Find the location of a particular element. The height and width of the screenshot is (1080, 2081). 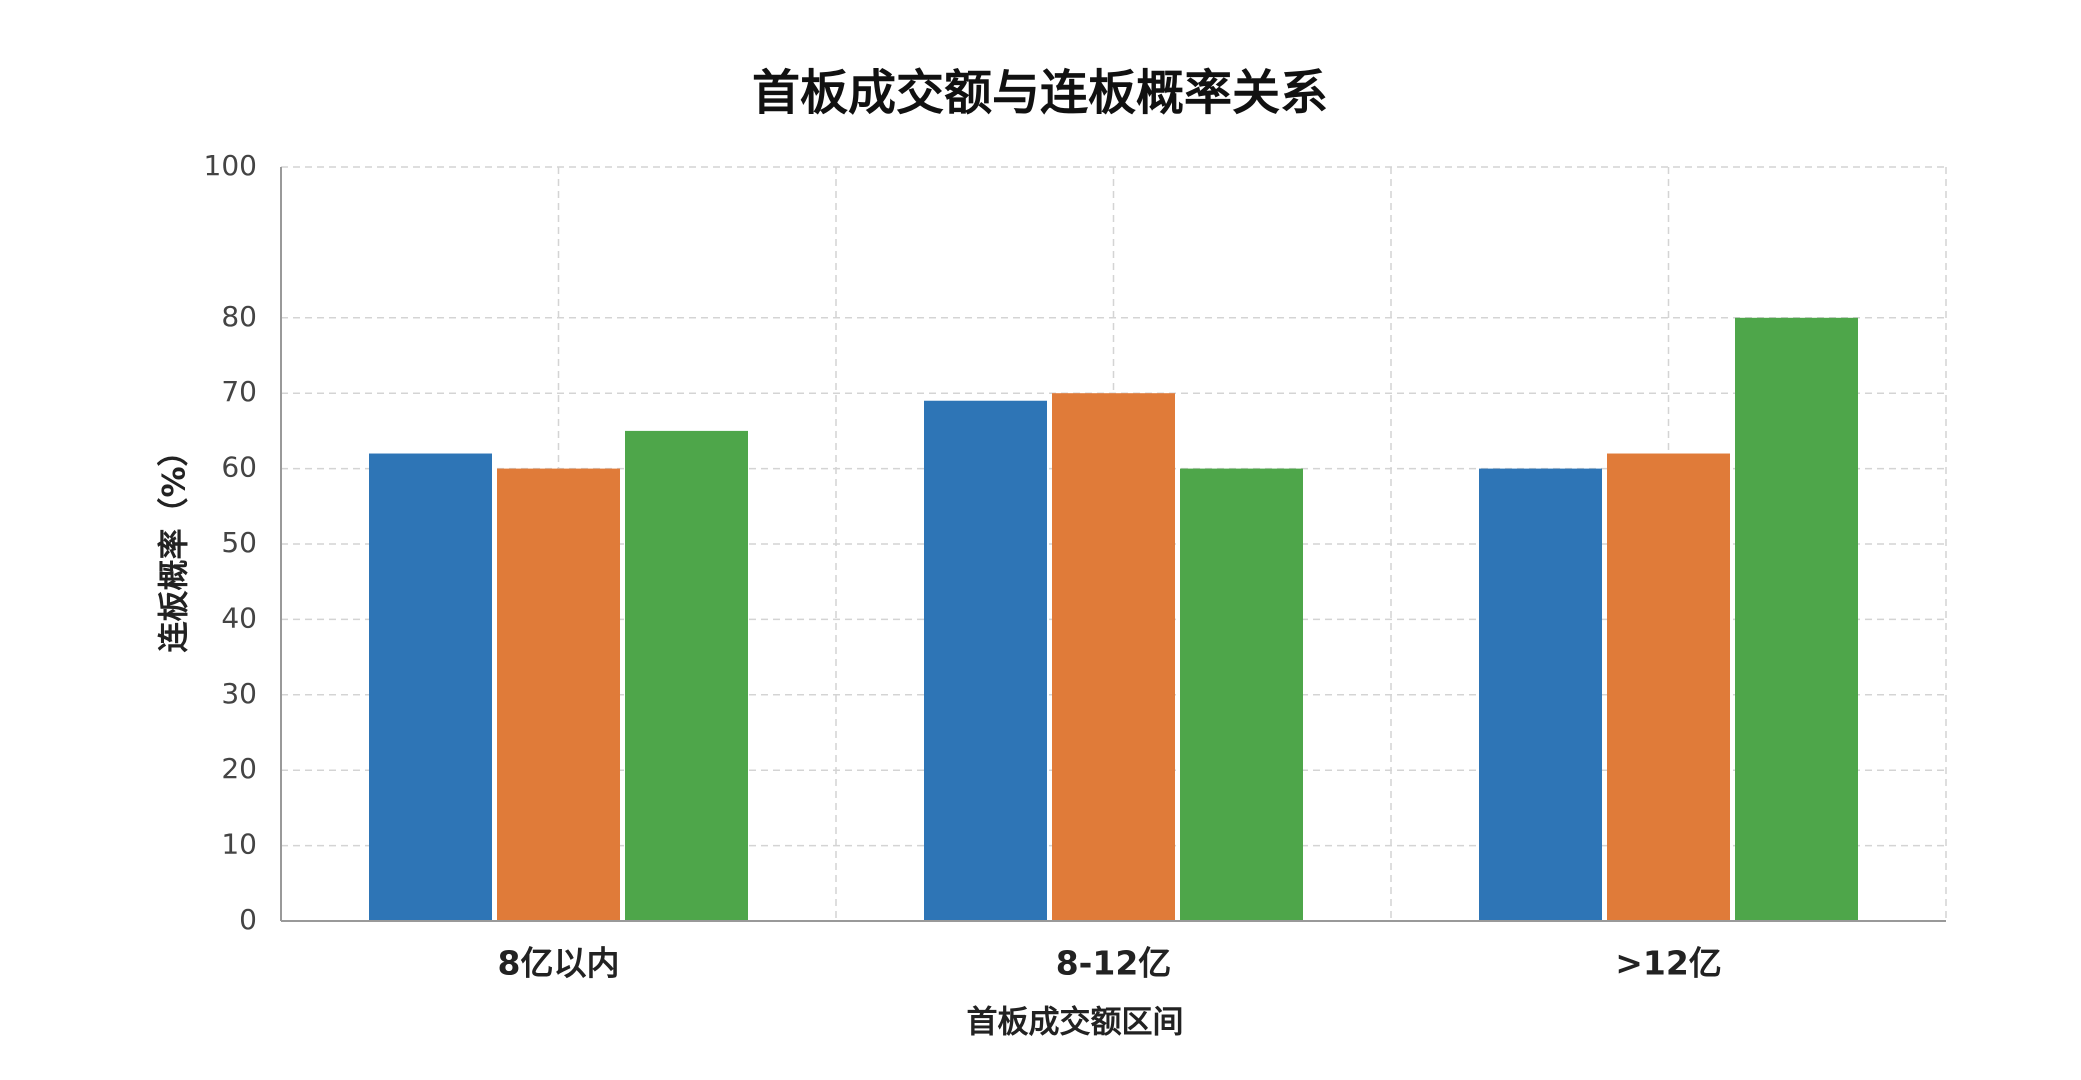

y-tick-label: 50 is located at coordinates (239, 542).